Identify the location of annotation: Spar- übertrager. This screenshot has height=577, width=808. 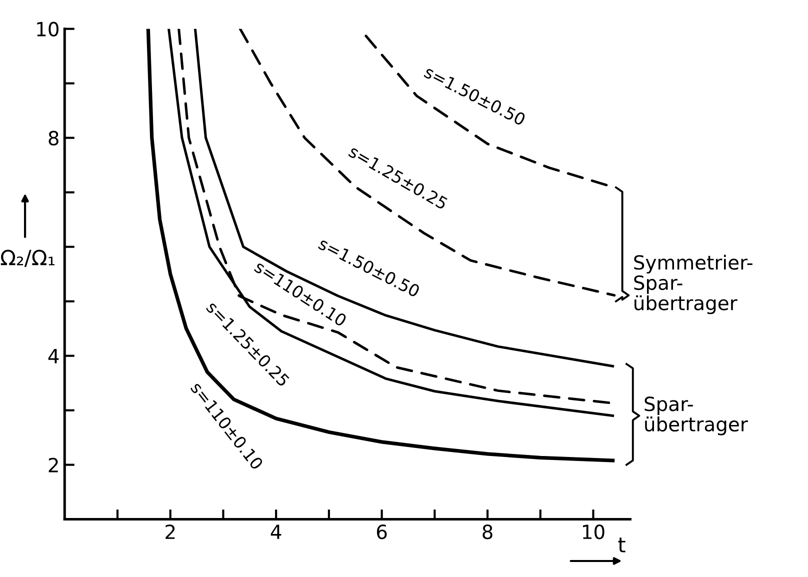
(696, 416).